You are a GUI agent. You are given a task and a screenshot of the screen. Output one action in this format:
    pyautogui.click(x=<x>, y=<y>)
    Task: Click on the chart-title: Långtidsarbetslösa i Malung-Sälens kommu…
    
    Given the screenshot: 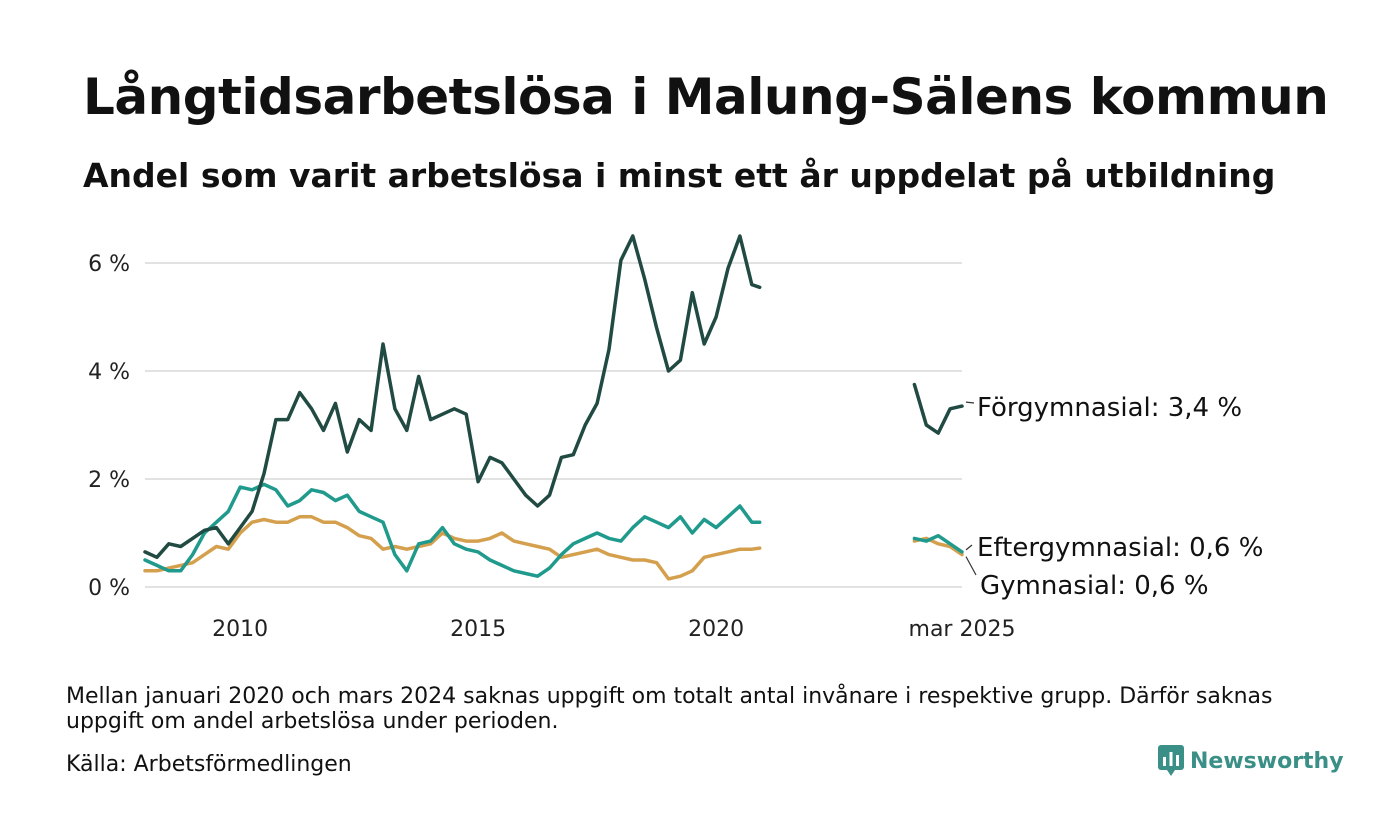 What is the action you would take?
    pyautogui.click(x=706, y=97)
    